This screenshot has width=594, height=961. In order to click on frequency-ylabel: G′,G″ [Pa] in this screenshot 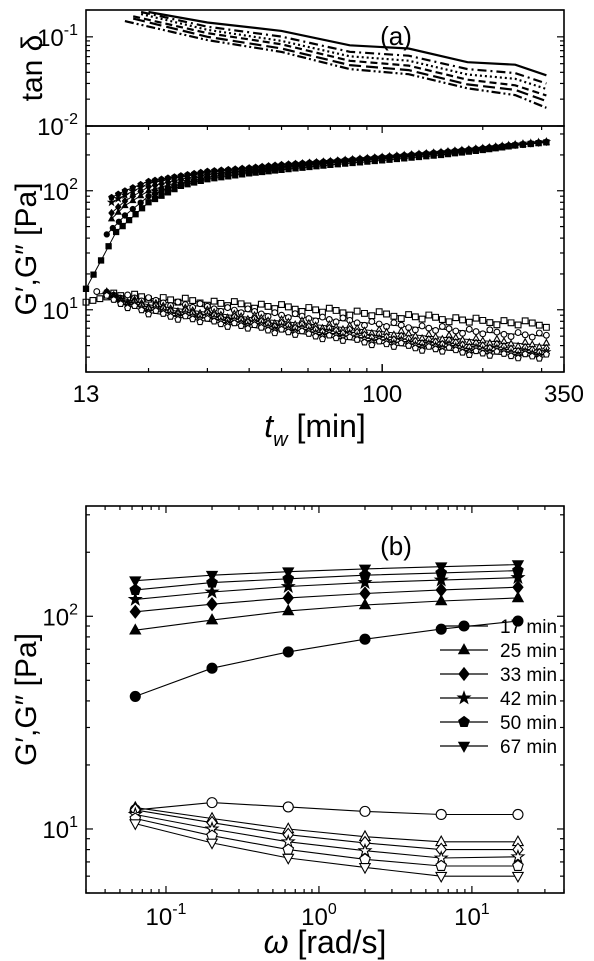, I will do `click(26, 699)`.